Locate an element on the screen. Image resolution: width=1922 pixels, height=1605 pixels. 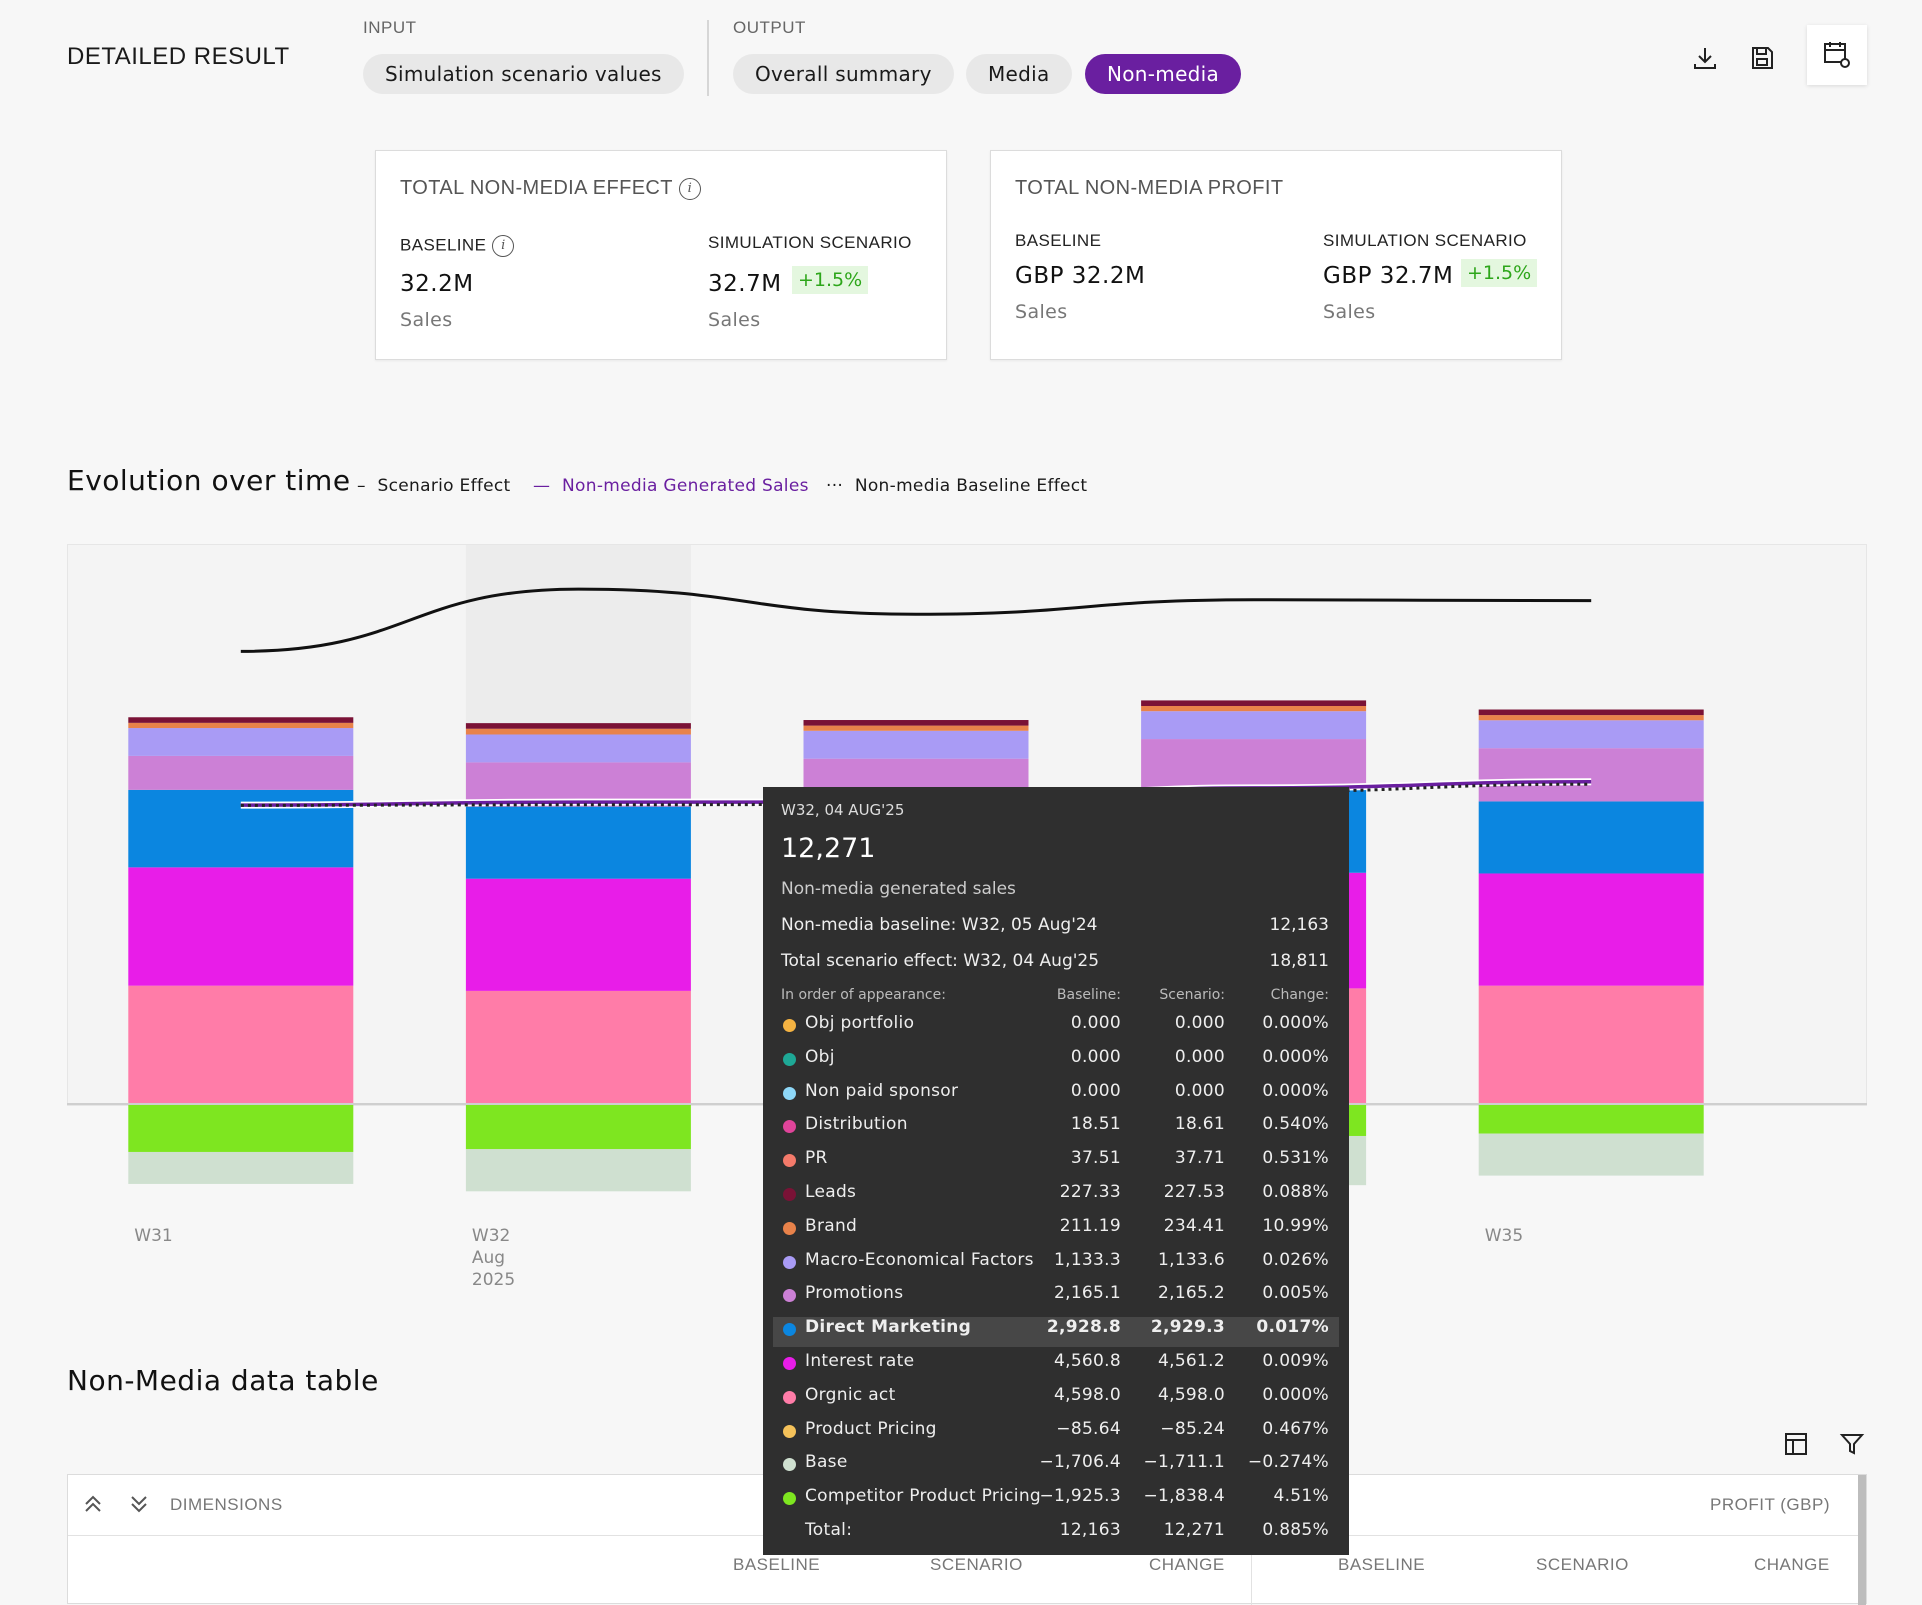
series-change: 0.026% is located at coordinates (1295, 1259).